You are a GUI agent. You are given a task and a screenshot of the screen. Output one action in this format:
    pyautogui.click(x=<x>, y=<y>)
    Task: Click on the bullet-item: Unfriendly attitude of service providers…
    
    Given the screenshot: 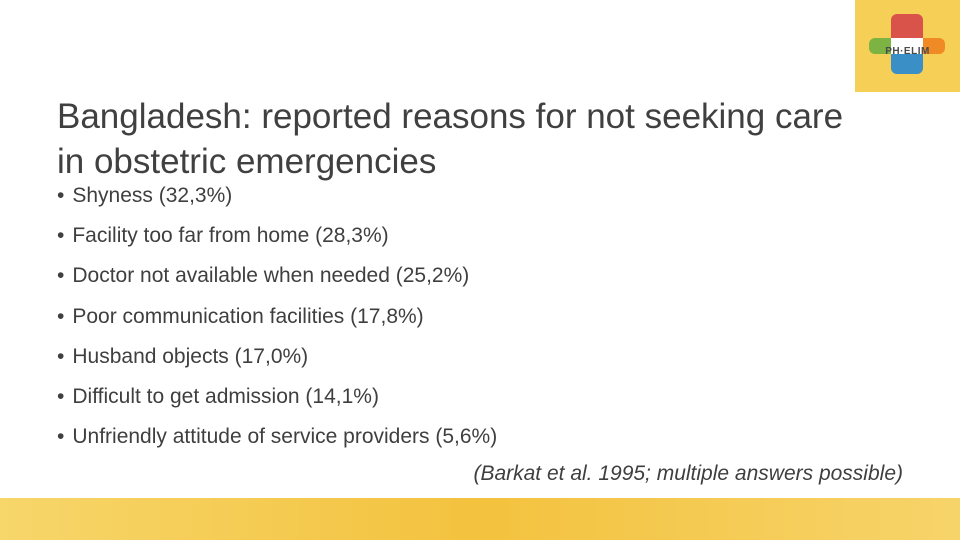 What is the action you would take?
    pyautogui.click(x=277, y=441)
    